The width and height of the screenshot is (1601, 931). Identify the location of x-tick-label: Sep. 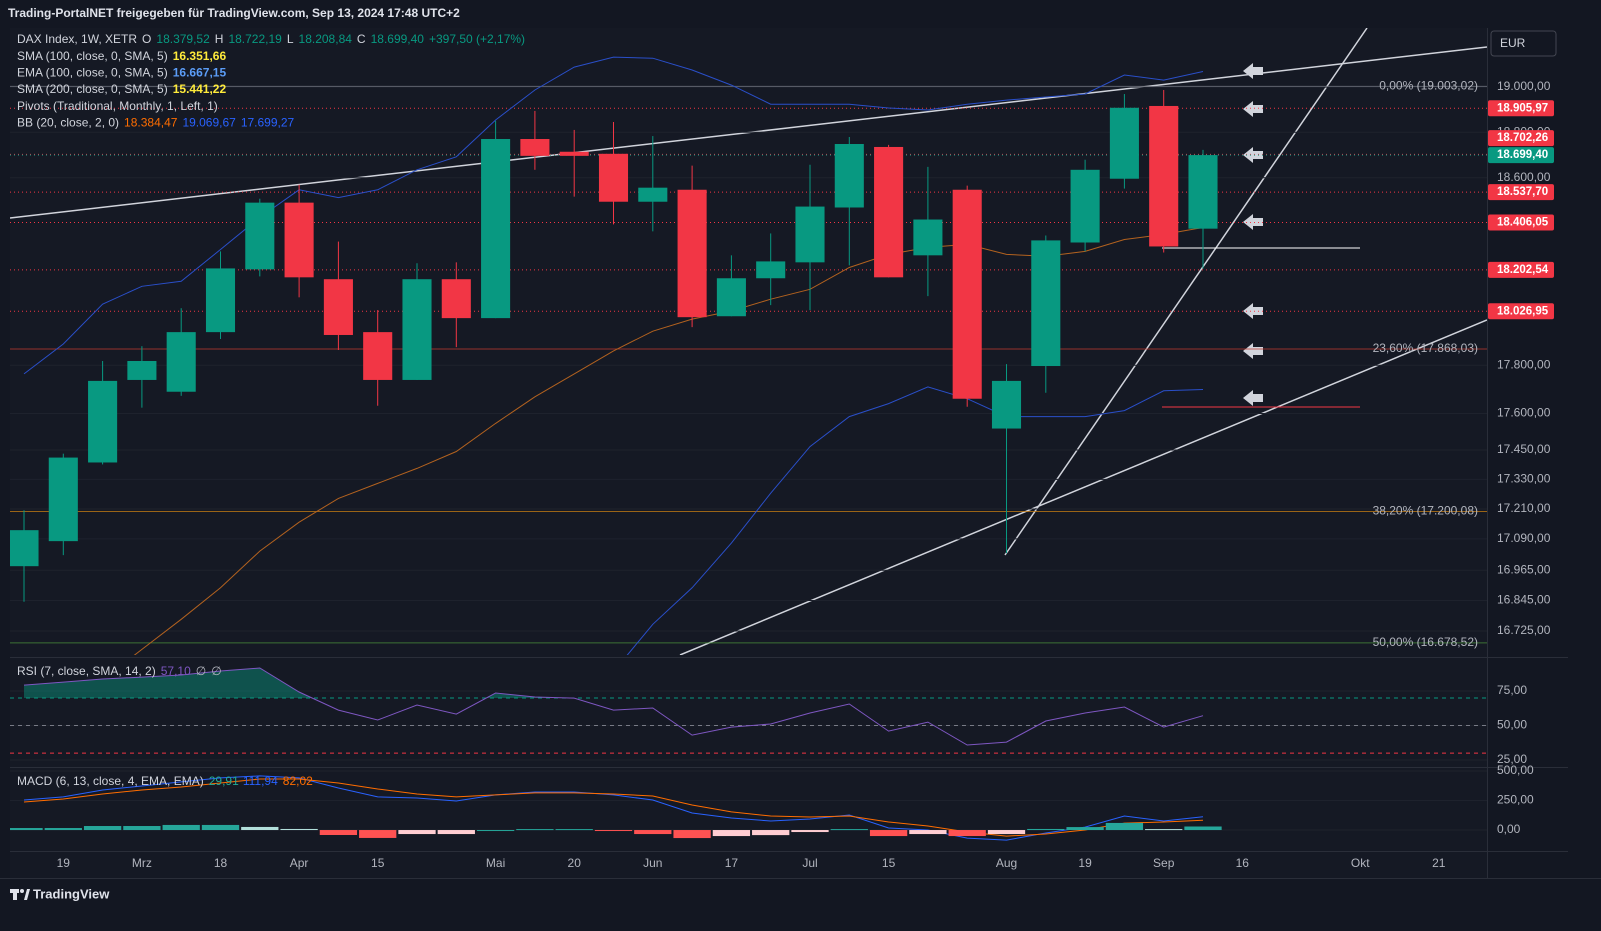
(1164, 863).